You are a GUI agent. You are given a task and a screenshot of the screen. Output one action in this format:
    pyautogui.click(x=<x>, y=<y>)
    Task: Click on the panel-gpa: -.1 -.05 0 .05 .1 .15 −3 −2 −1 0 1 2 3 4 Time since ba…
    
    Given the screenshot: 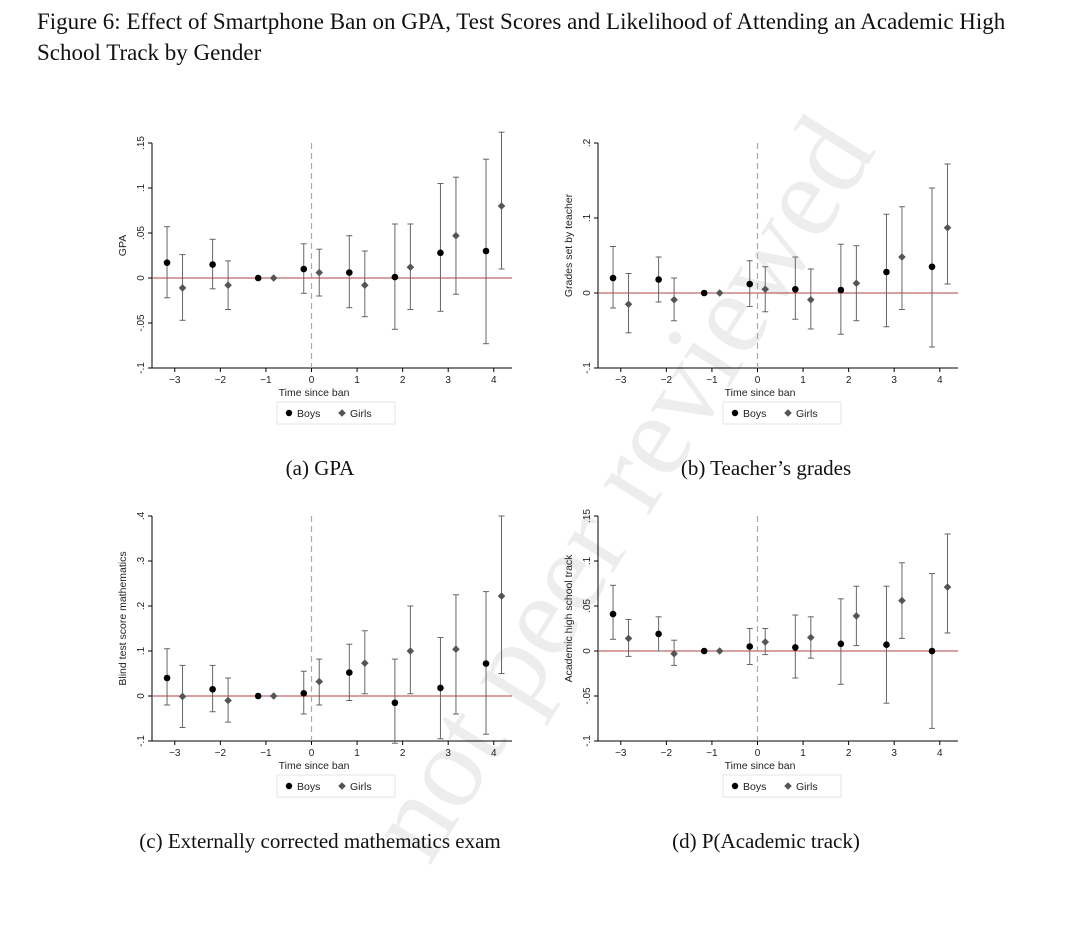 What is the action you would take?
    pyautogui.click(x=325, y=283)
    